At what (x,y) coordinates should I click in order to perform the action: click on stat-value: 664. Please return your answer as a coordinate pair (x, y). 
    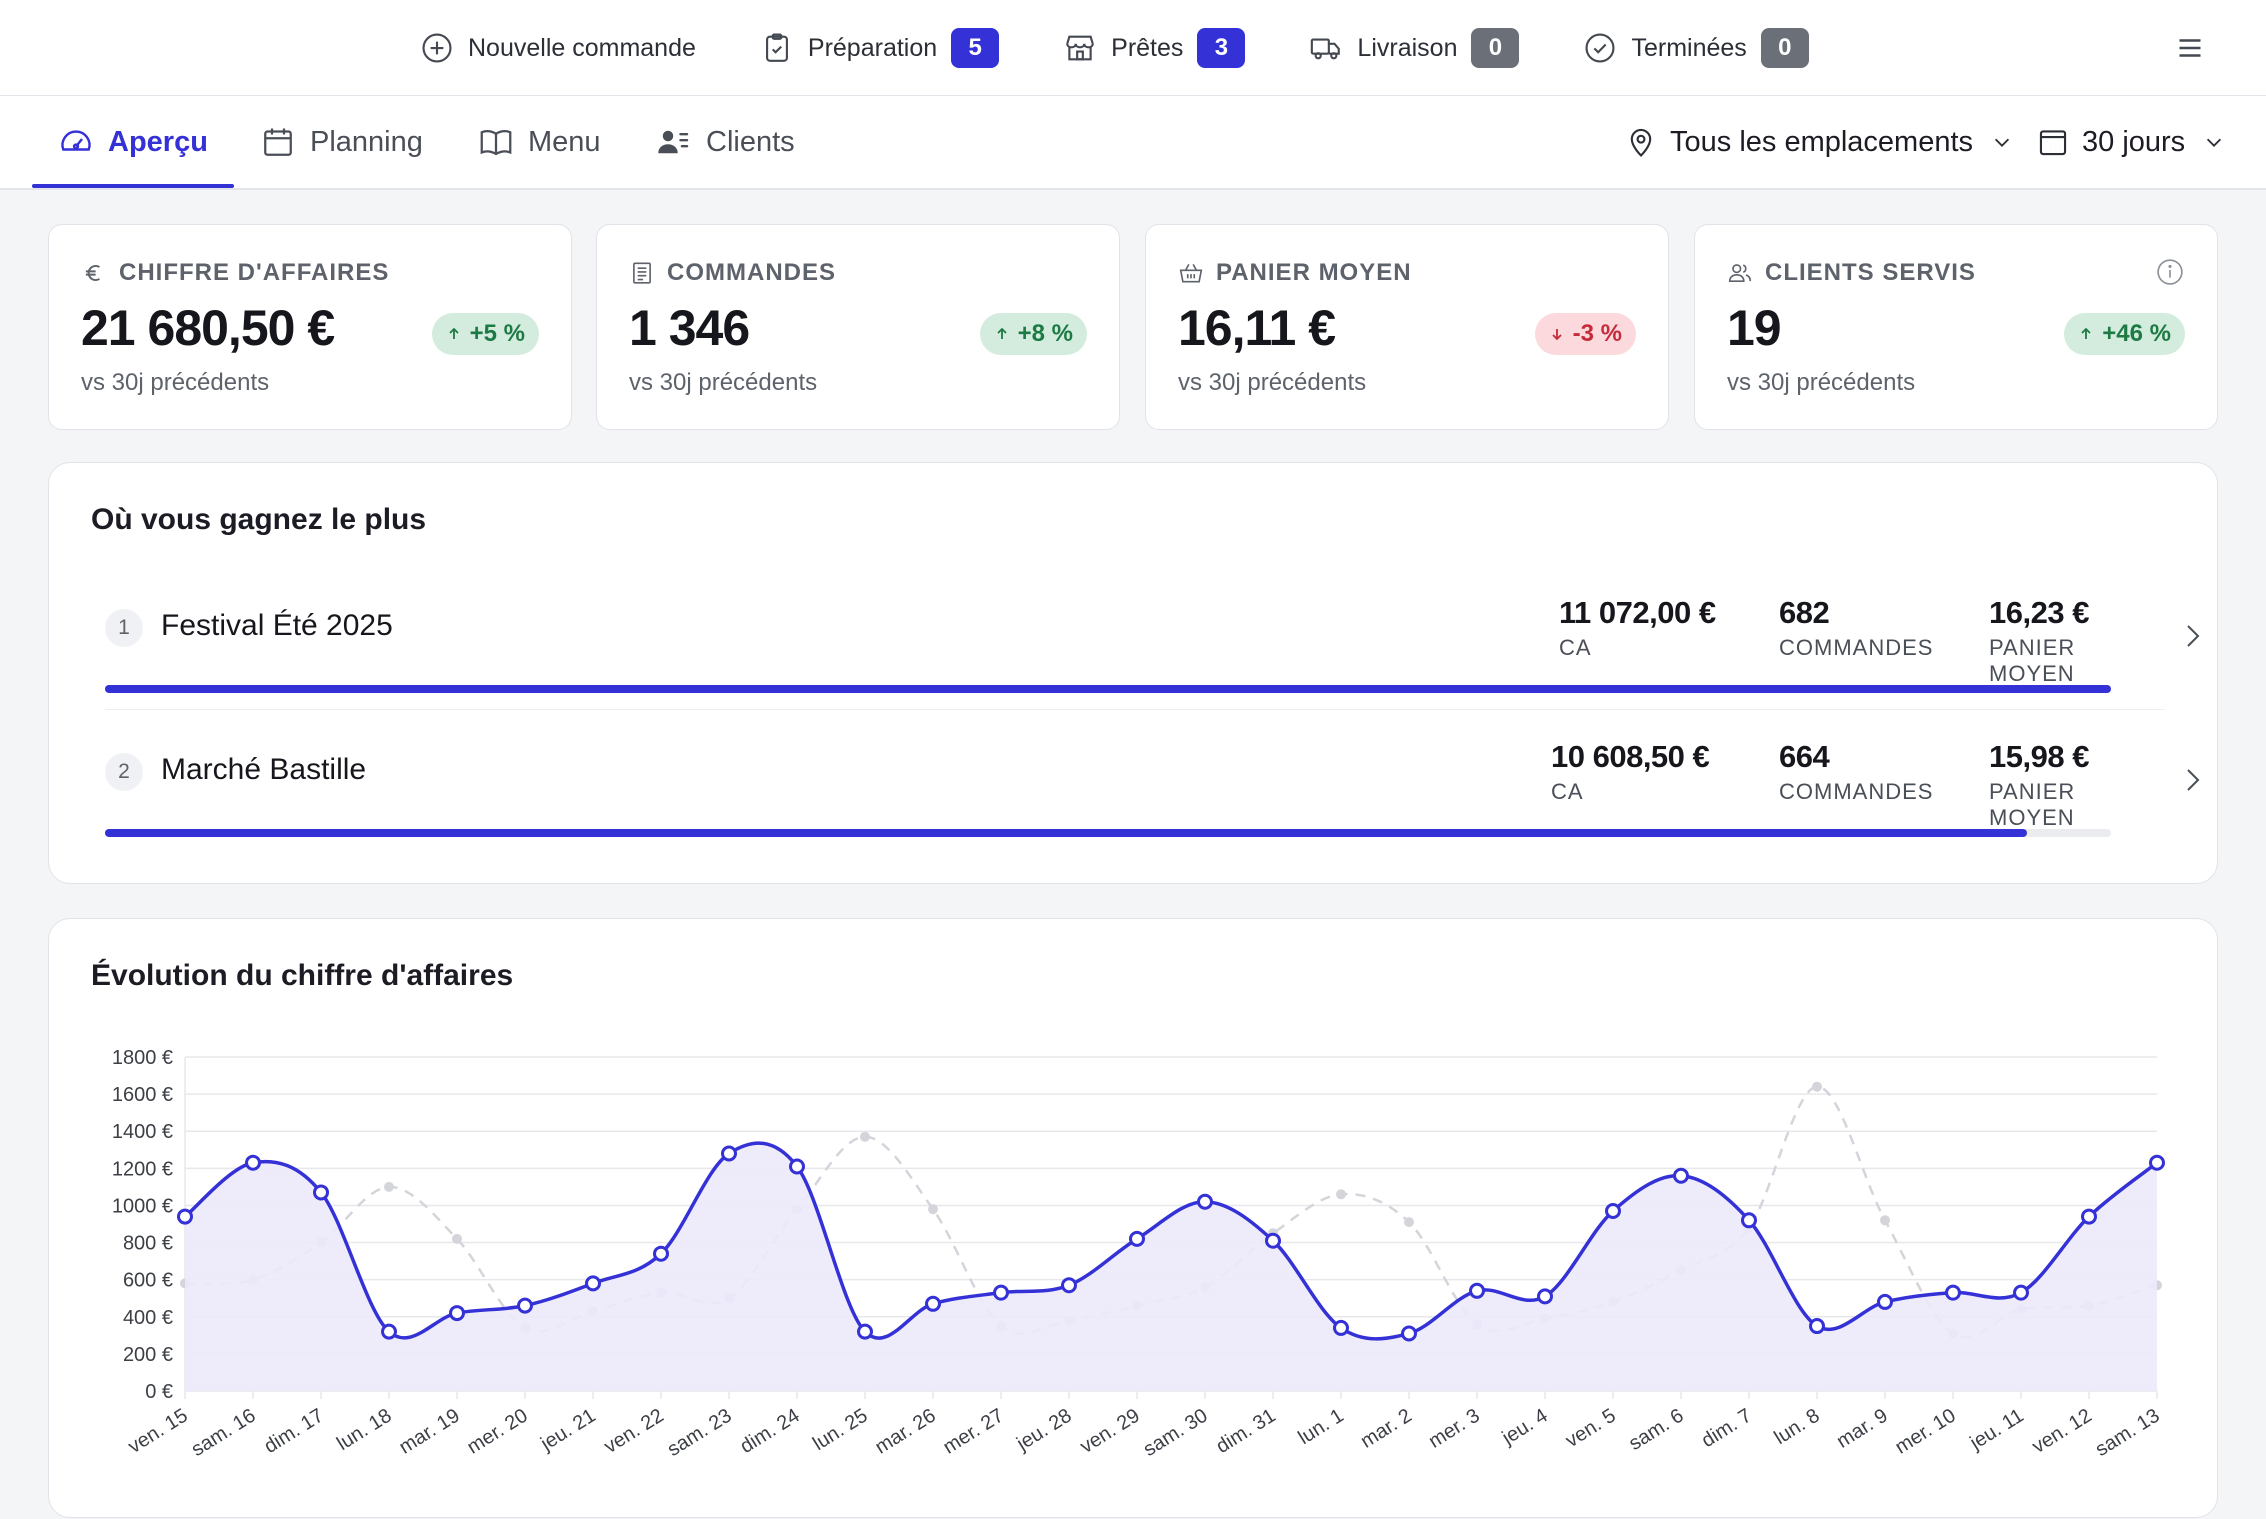
    Looking at the image, I should click on (1804, 756).